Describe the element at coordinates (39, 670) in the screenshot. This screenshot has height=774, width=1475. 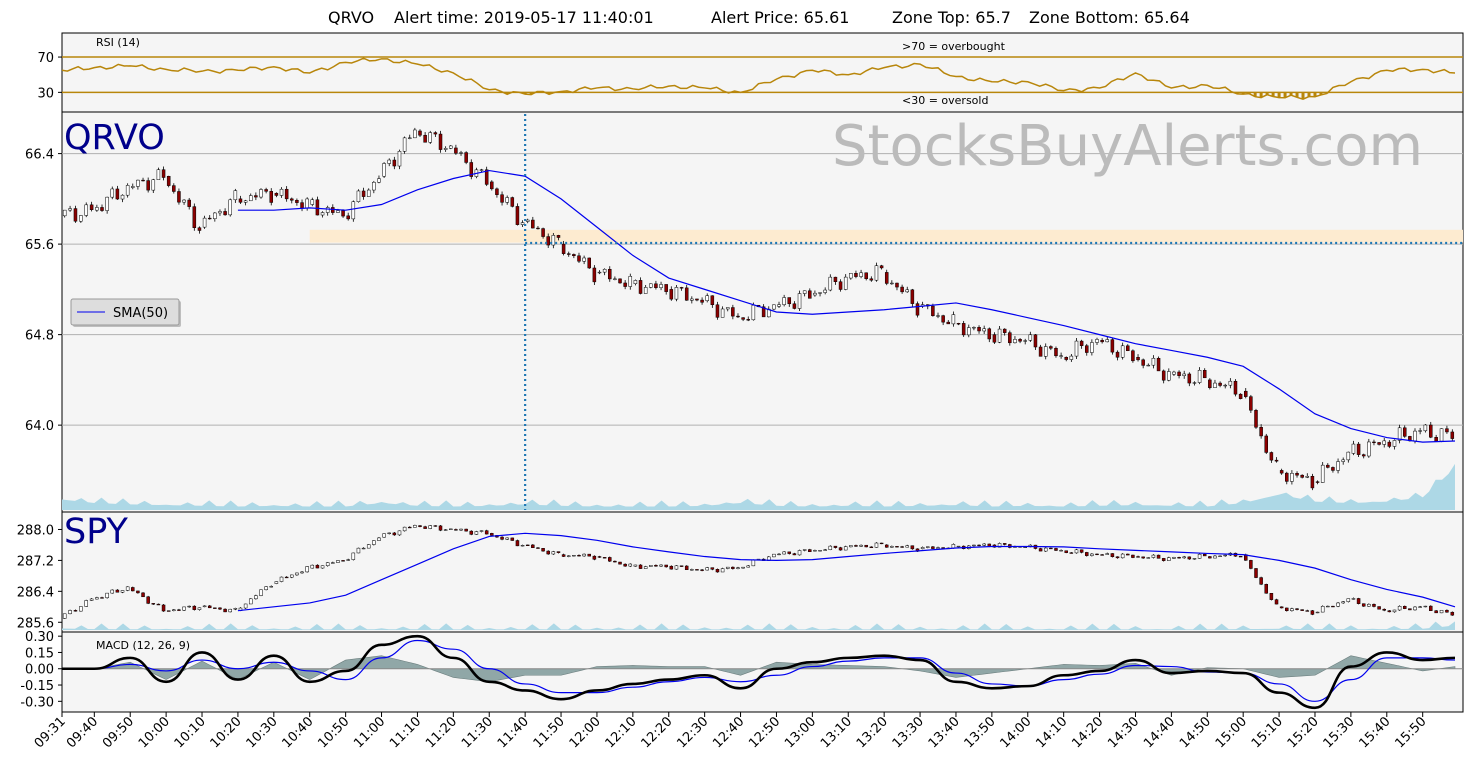
I see `macd-ytick-label: 0.00` at that location.